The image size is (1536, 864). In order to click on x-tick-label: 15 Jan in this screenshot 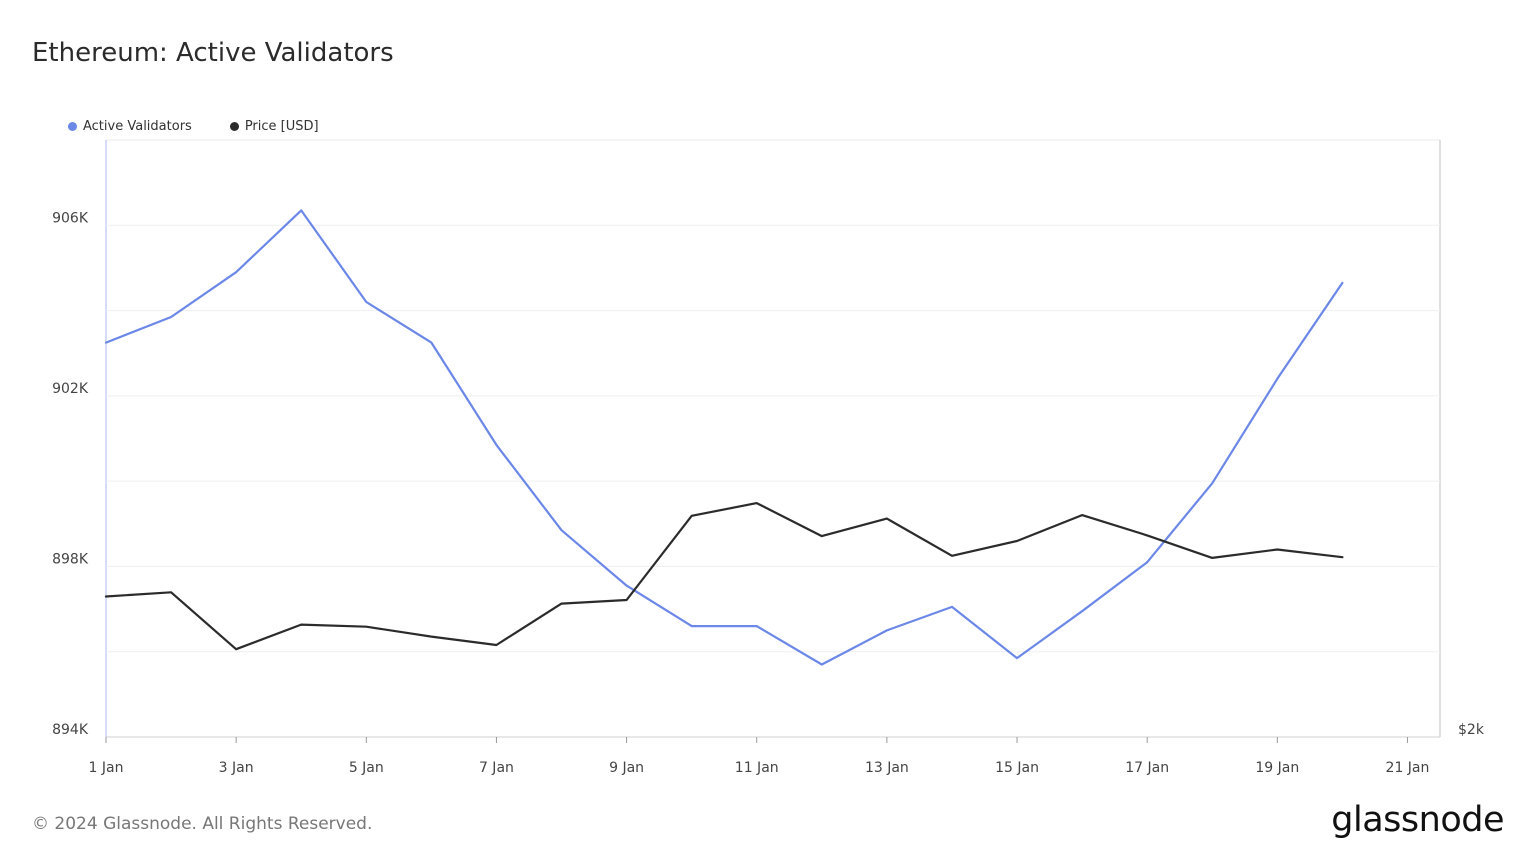, I will do `click(1017, 768)`.